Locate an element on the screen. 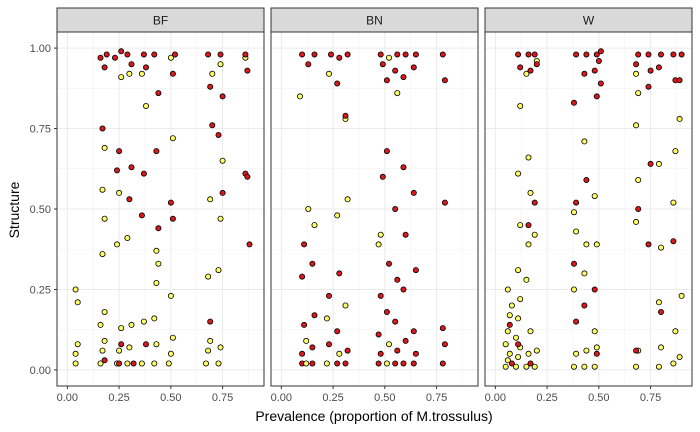  x-axis-title: Prevalence (proportion of M.trossulus) is located at coordinates (373, 416).